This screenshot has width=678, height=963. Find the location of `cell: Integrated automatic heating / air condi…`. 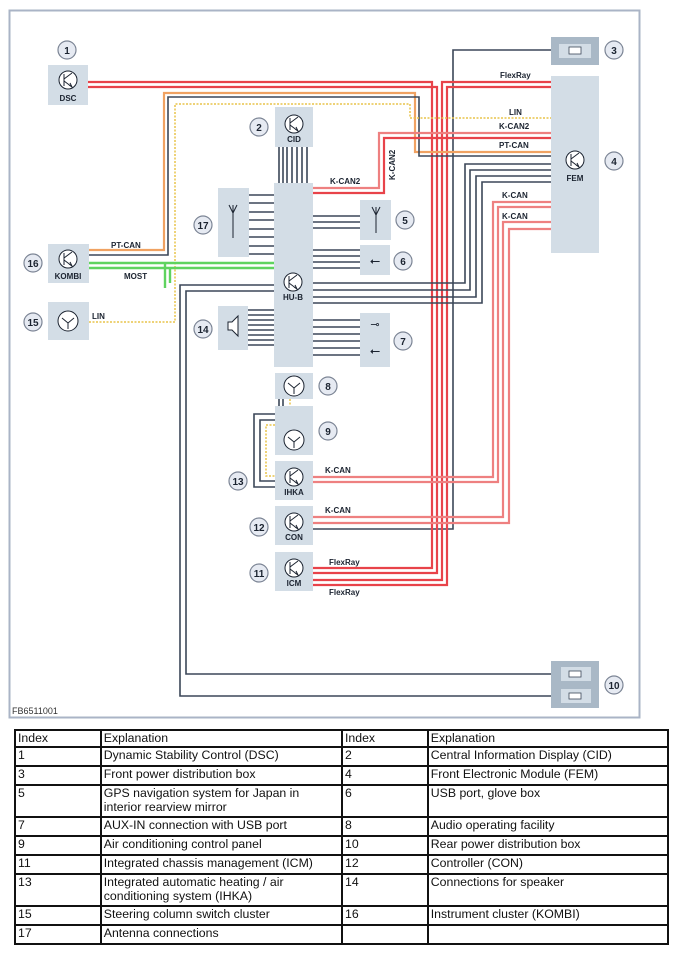

cell: Integrated automatic heating / air condi… is located at coordinates (221, 890).